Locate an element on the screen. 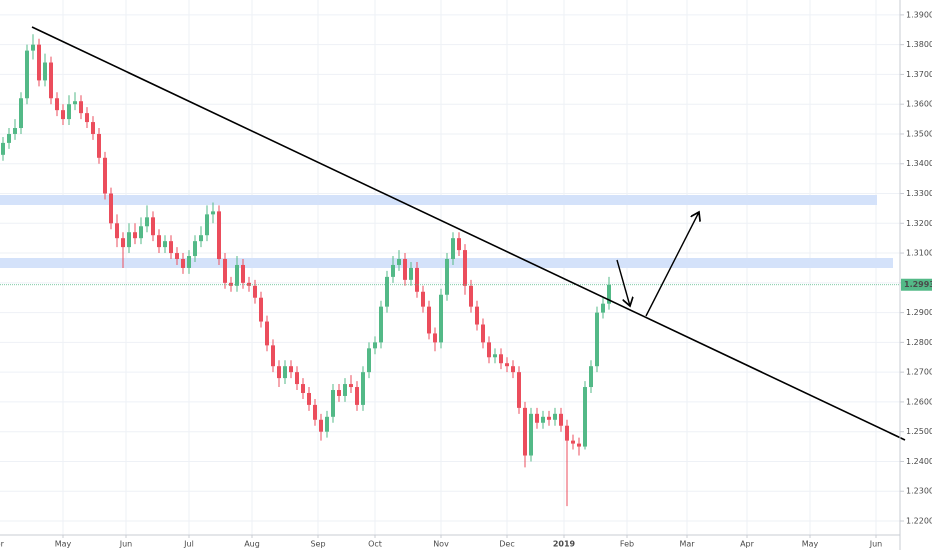  resistance-zone is located at coordinates (438, 200).